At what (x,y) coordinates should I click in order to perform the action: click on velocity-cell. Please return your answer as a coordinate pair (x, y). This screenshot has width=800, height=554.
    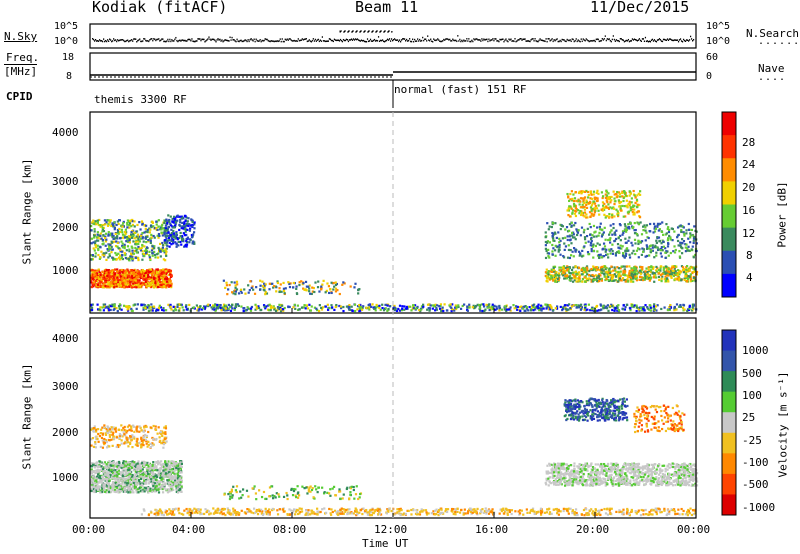
    Looking at the image, I should click on (178, 487).